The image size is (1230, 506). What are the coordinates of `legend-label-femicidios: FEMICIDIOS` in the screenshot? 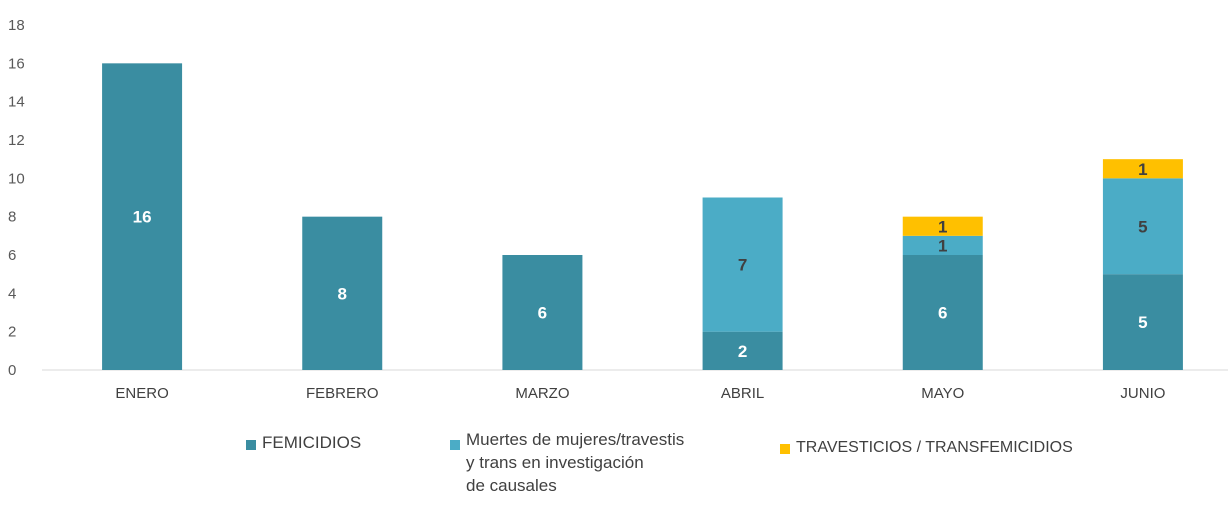 It's located at (312, 442).